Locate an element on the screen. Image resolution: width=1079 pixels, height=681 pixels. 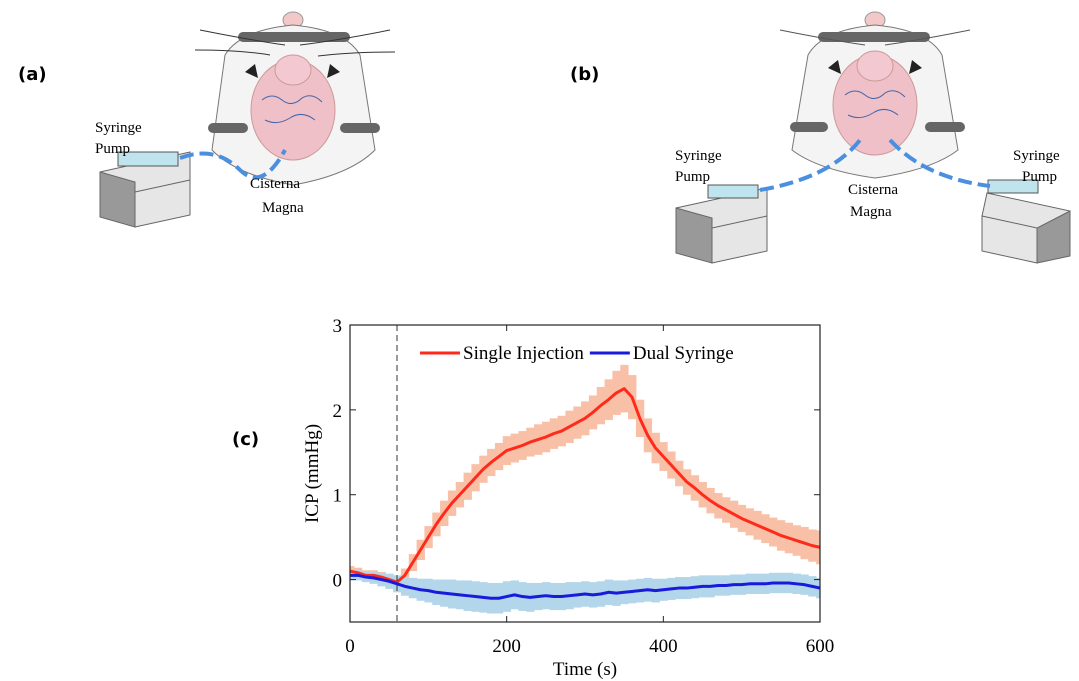
panel-label: (c) is located at coordinates (245, 439).